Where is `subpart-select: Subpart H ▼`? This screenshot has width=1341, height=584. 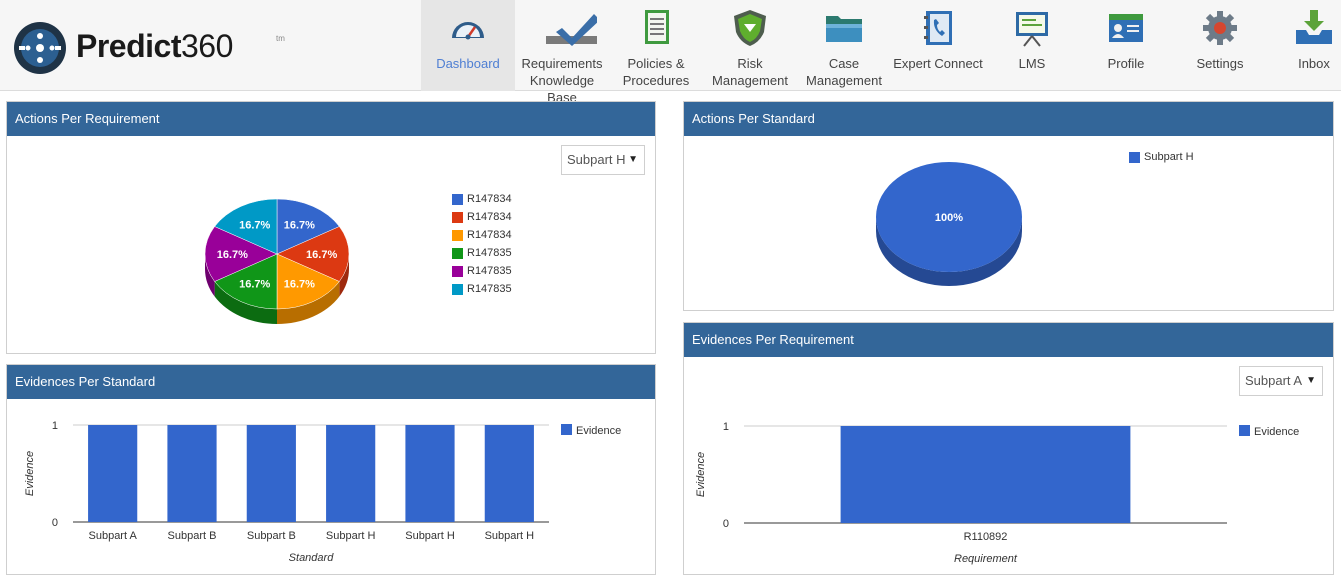 subpart-select: Subpart H ▼ is located at coordinates (603, 160).